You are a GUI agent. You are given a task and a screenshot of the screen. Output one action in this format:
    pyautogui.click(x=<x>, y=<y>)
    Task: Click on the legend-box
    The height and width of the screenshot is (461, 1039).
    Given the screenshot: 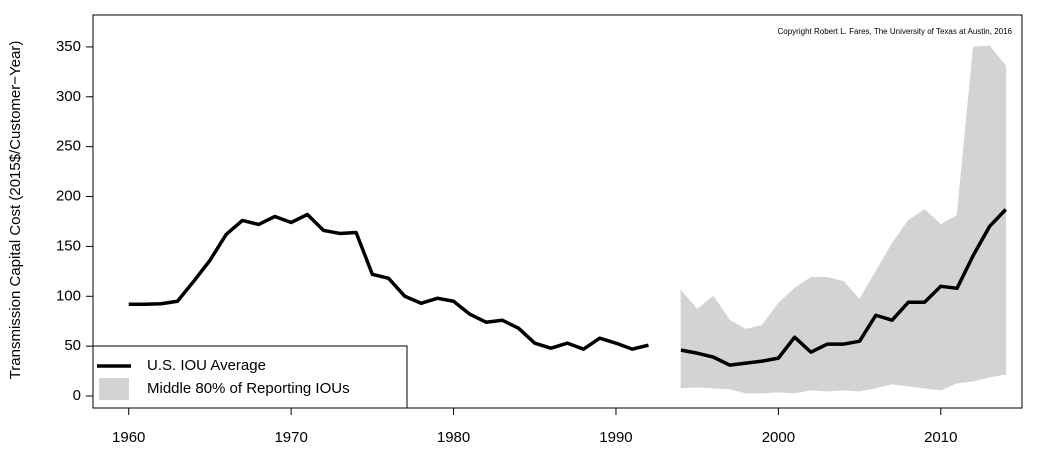 What is the action you would take?
    pyautogui.click(x=250, y=377)
    